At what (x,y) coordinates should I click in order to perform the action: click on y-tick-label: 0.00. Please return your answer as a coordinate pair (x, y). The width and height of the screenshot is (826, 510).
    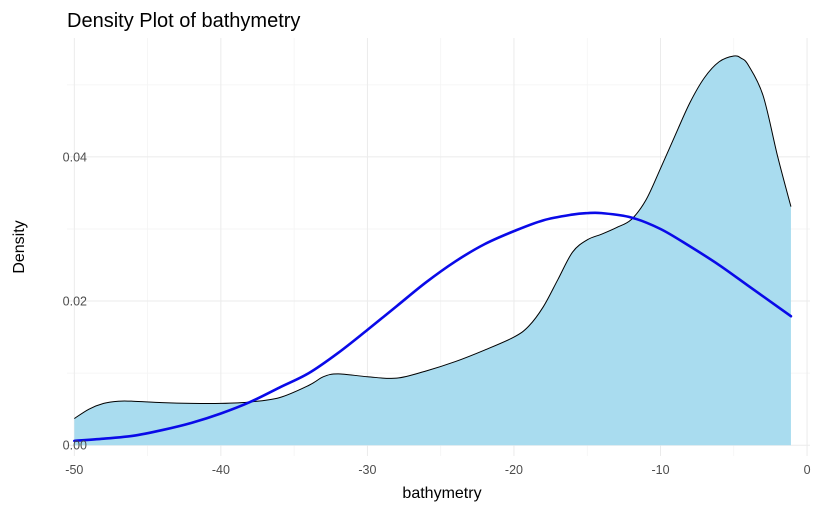
    Looking at the image, I should click on (75, 446).